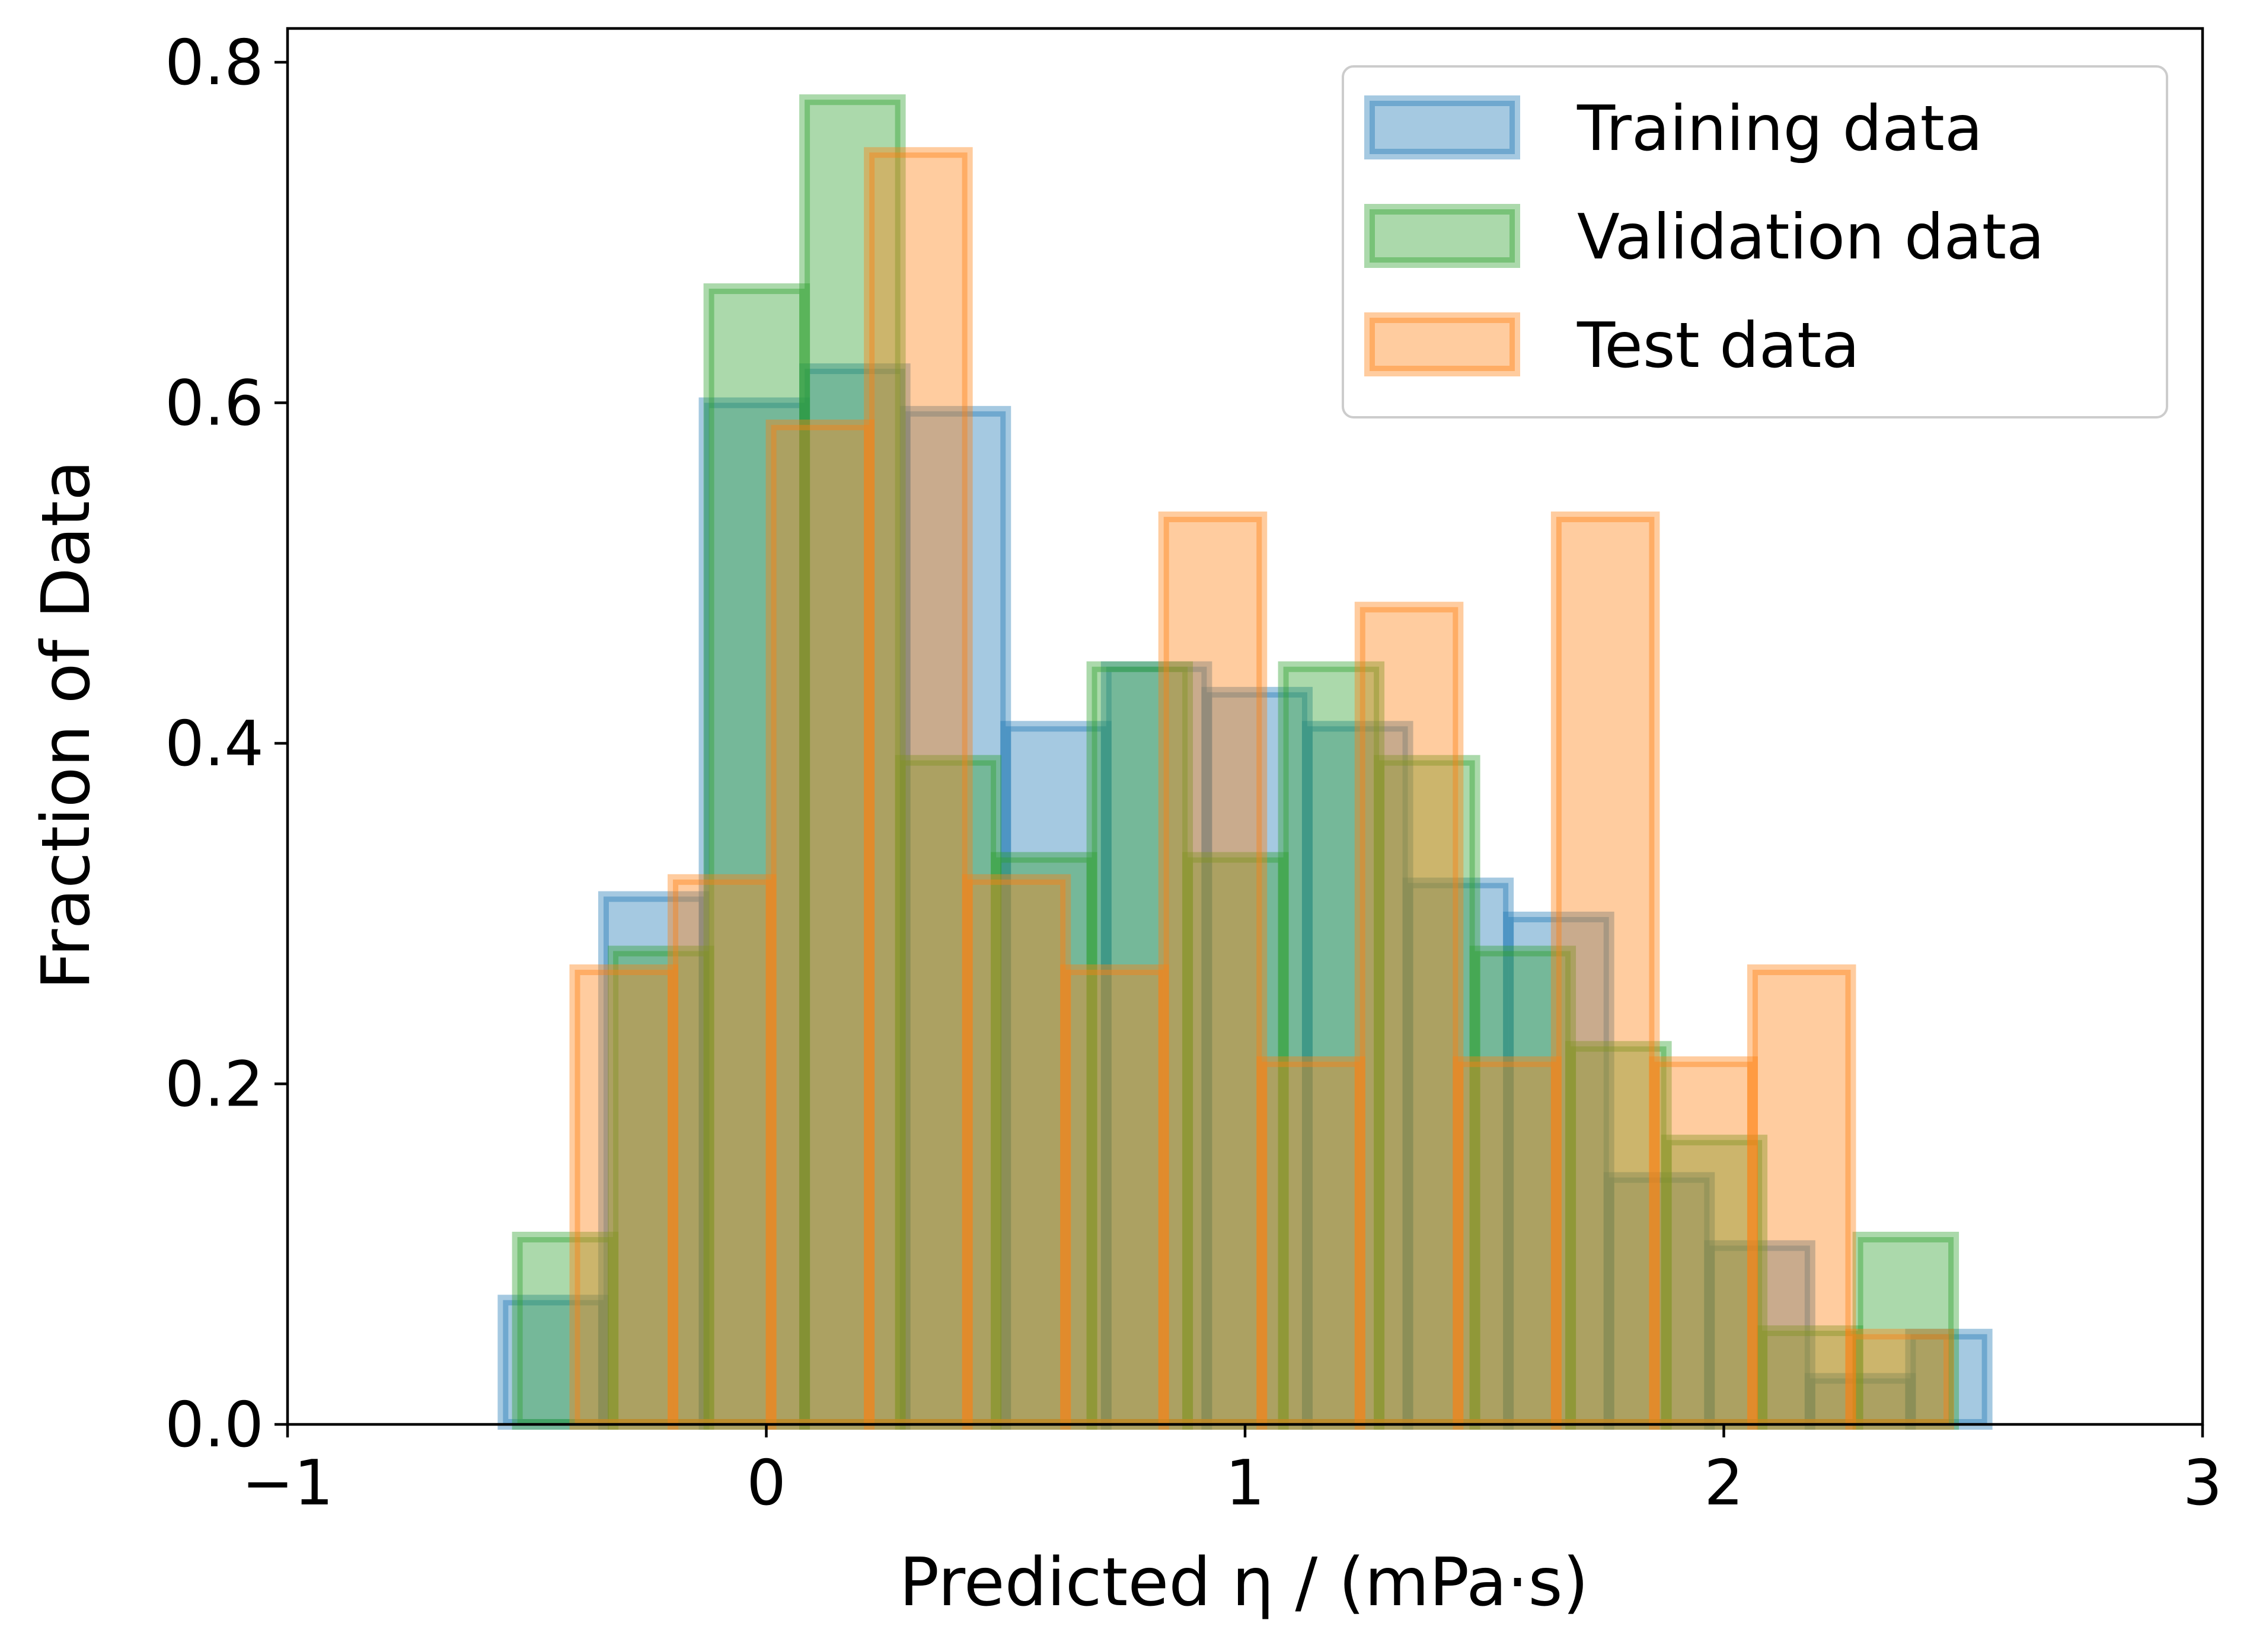  Describe the element at coordinates (2203, 1483) in the screenshot. I see `x-tick-label: 3` at that location.